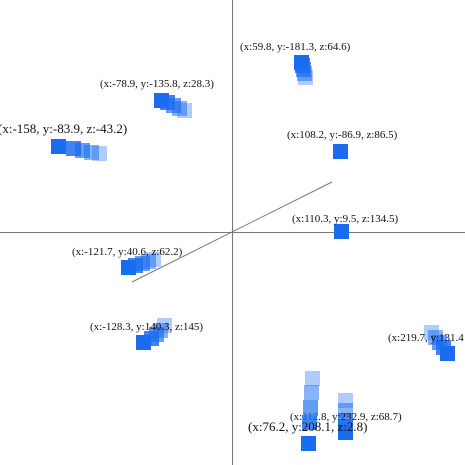  What do you see at coordinates (426, 338) in the screenshot?
I see `point-label: (x:219.7, y:131.4` at bounding box center [426, 338].